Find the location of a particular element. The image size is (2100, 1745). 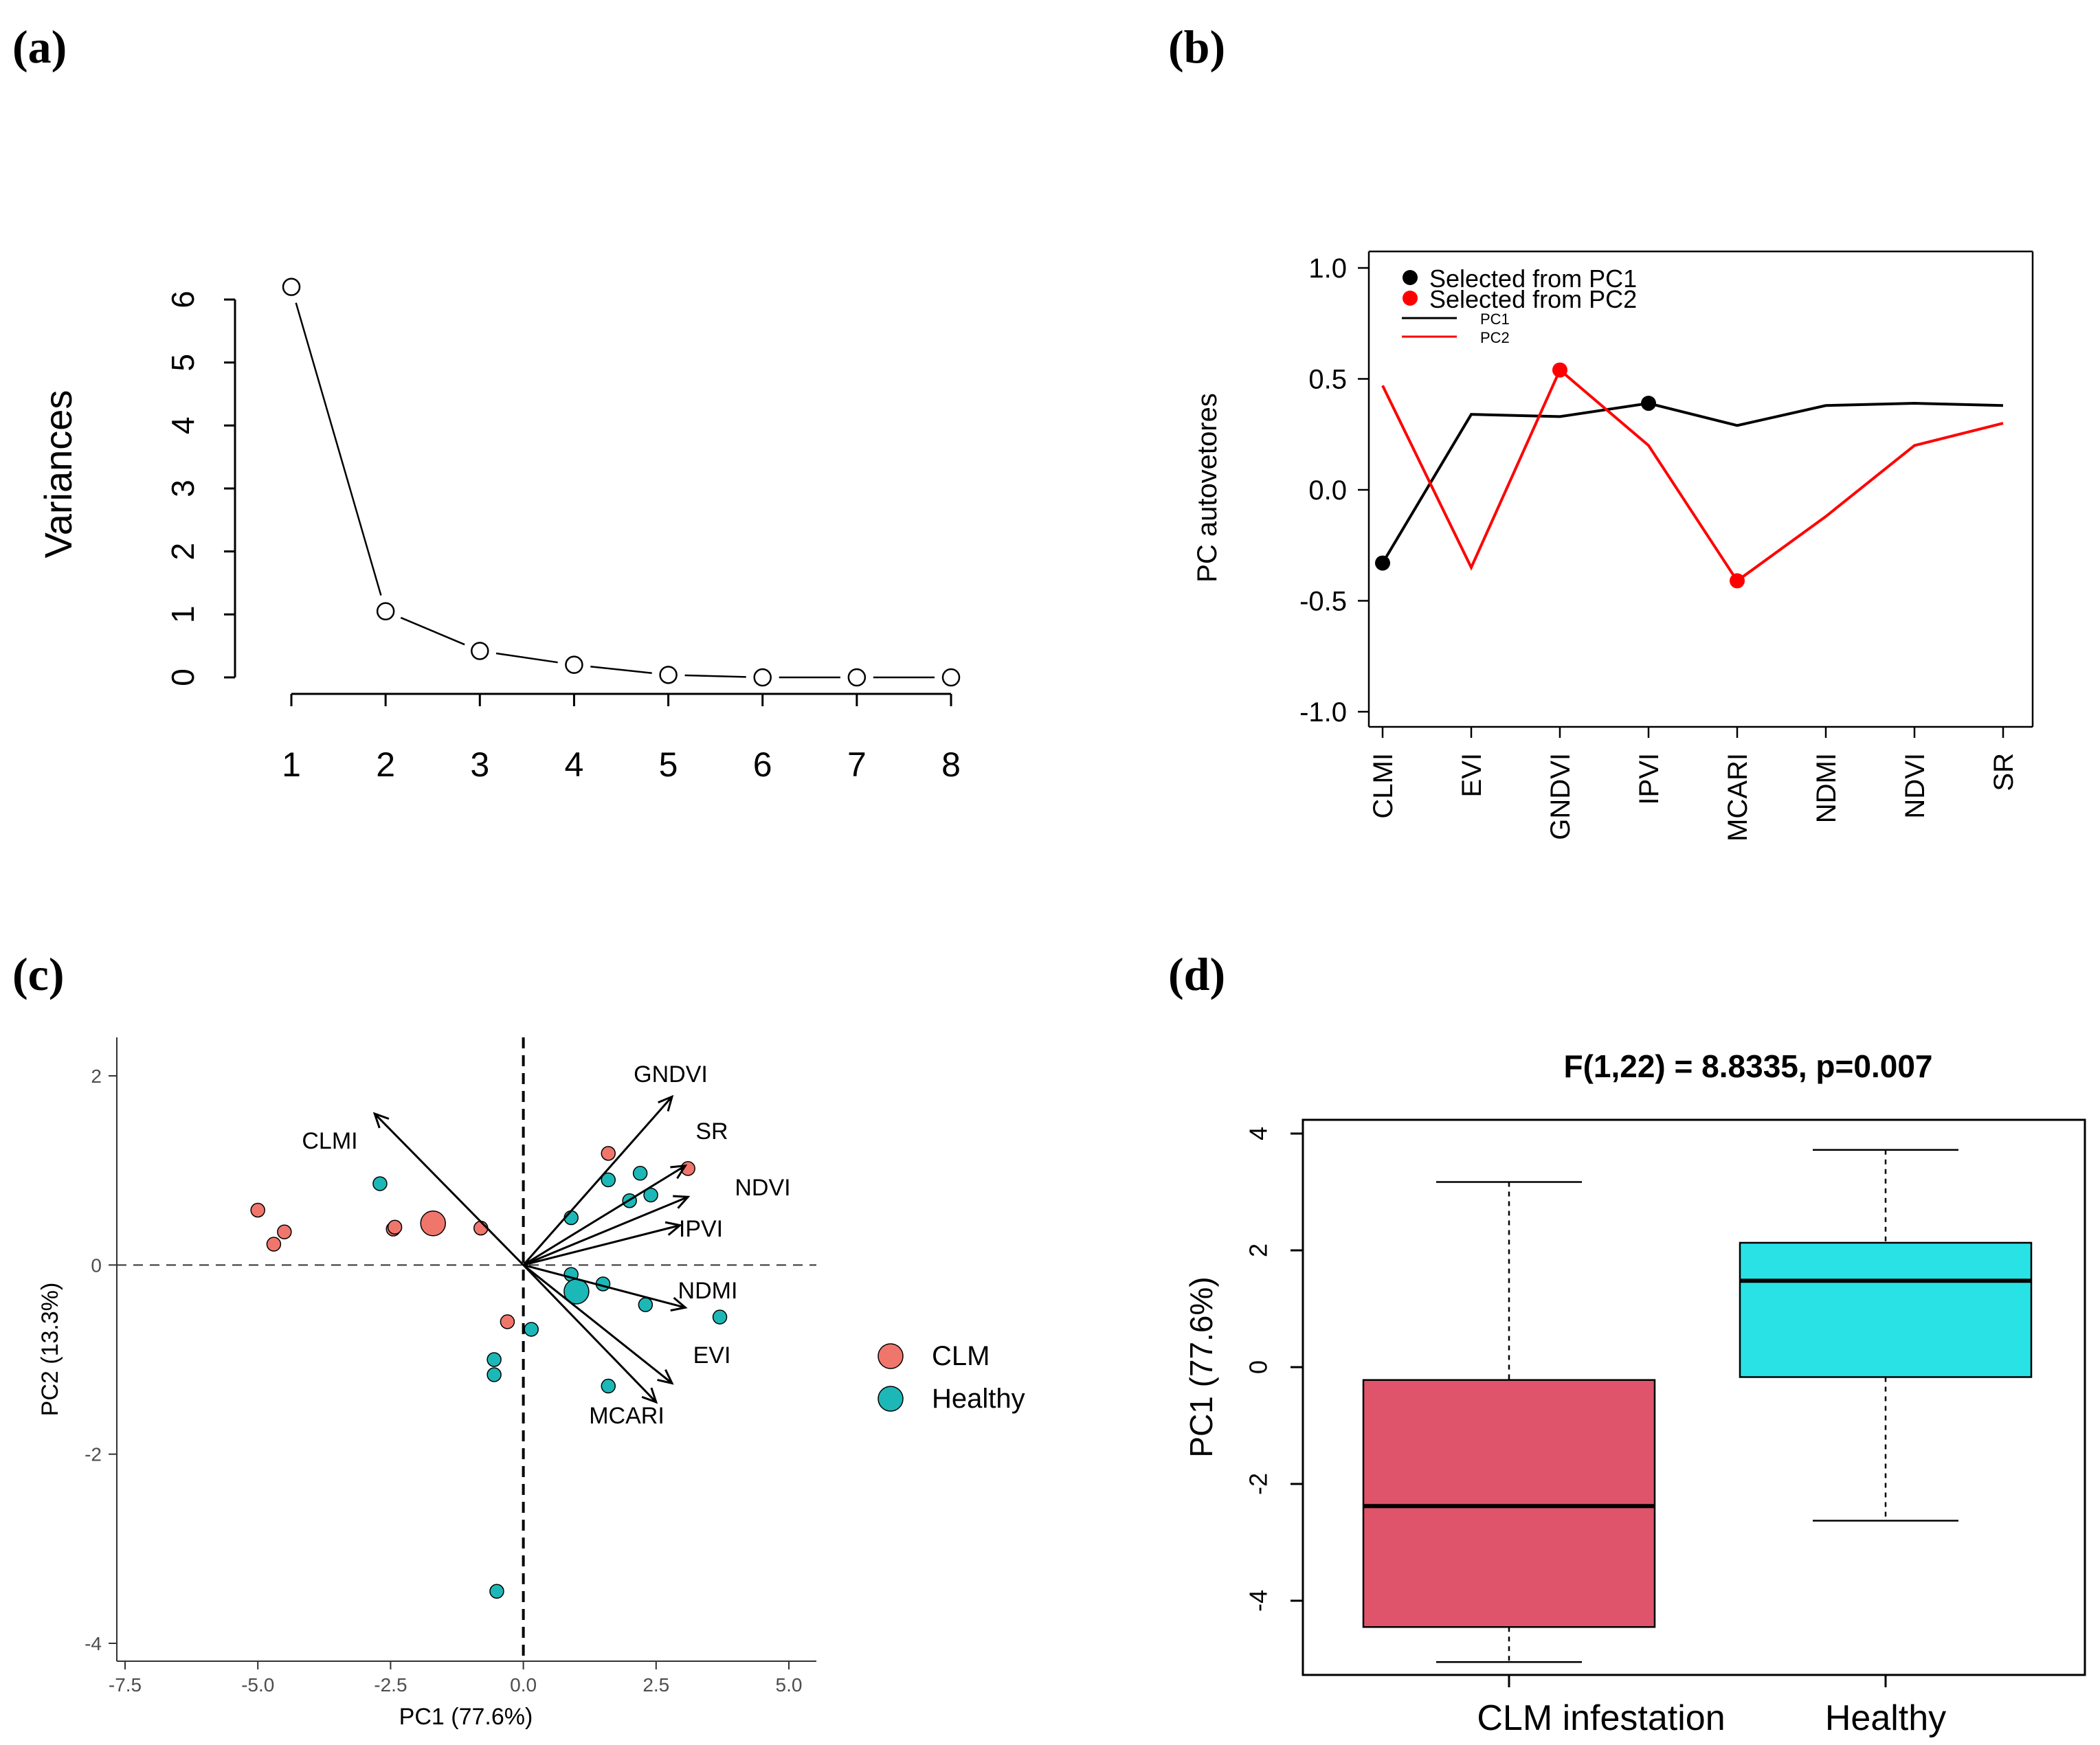

chart-c-loading-gndvi is located at coordinates (598, 1180).